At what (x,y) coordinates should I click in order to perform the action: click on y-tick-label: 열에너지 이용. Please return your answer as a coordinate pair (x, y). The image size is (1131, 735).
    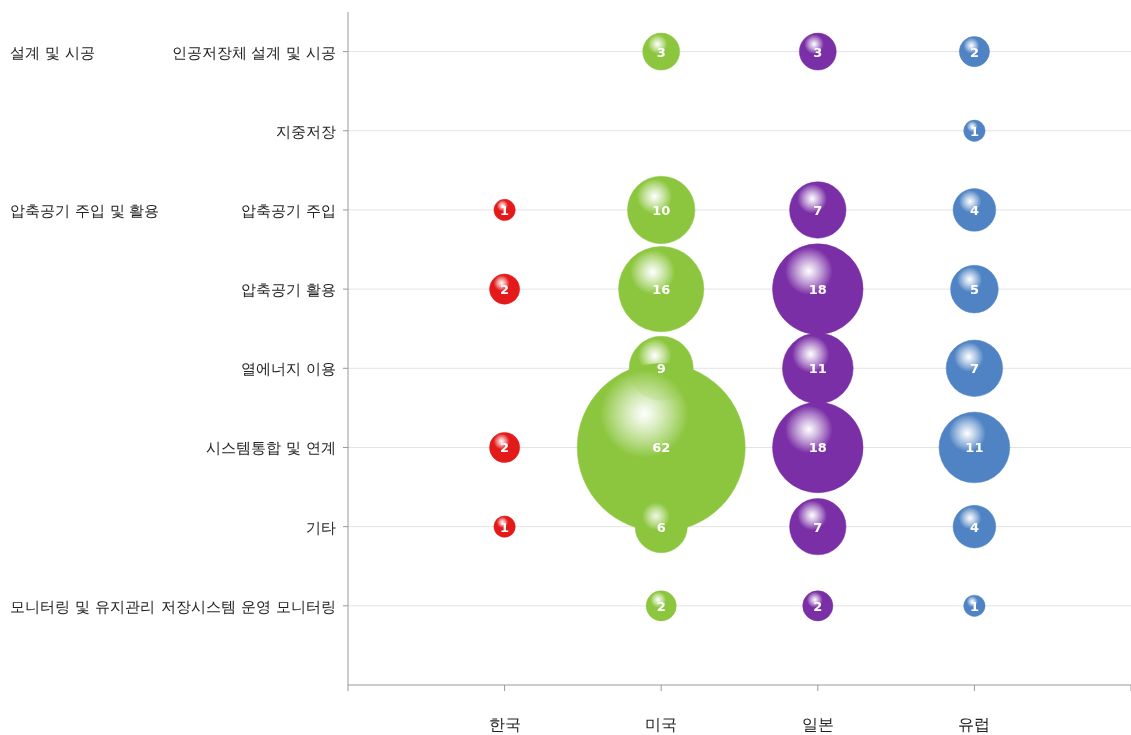
    Looking at the image, I should click on (288, 369).